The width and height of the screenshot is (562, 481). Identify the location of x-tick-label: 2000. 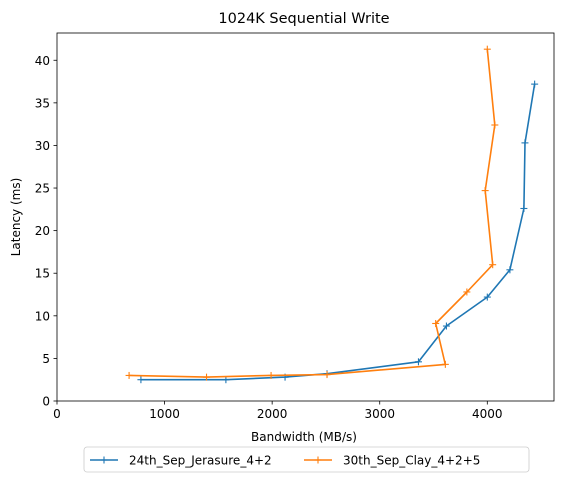
(272, 414).